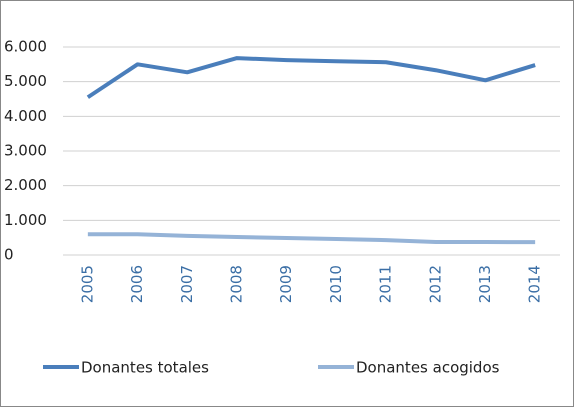 This screenshot has width=574, height=407. I want to click on legend-label: Donantes acogidos, so click(428, 368).